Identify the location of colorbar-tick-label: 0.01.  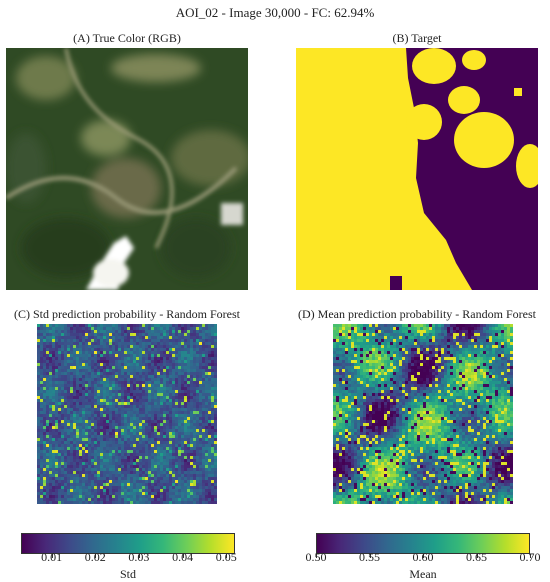
(52, 557).